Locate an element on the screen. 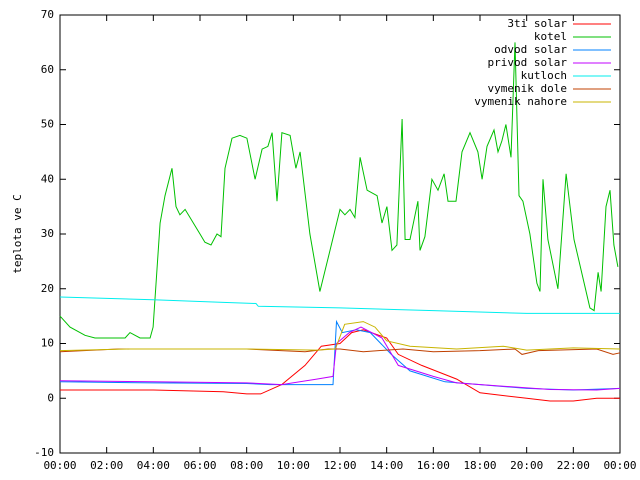 Image resolution: width=640 pixels, height=480 pixels. y-tick-label: 70 is located at coordinates (47, 14).